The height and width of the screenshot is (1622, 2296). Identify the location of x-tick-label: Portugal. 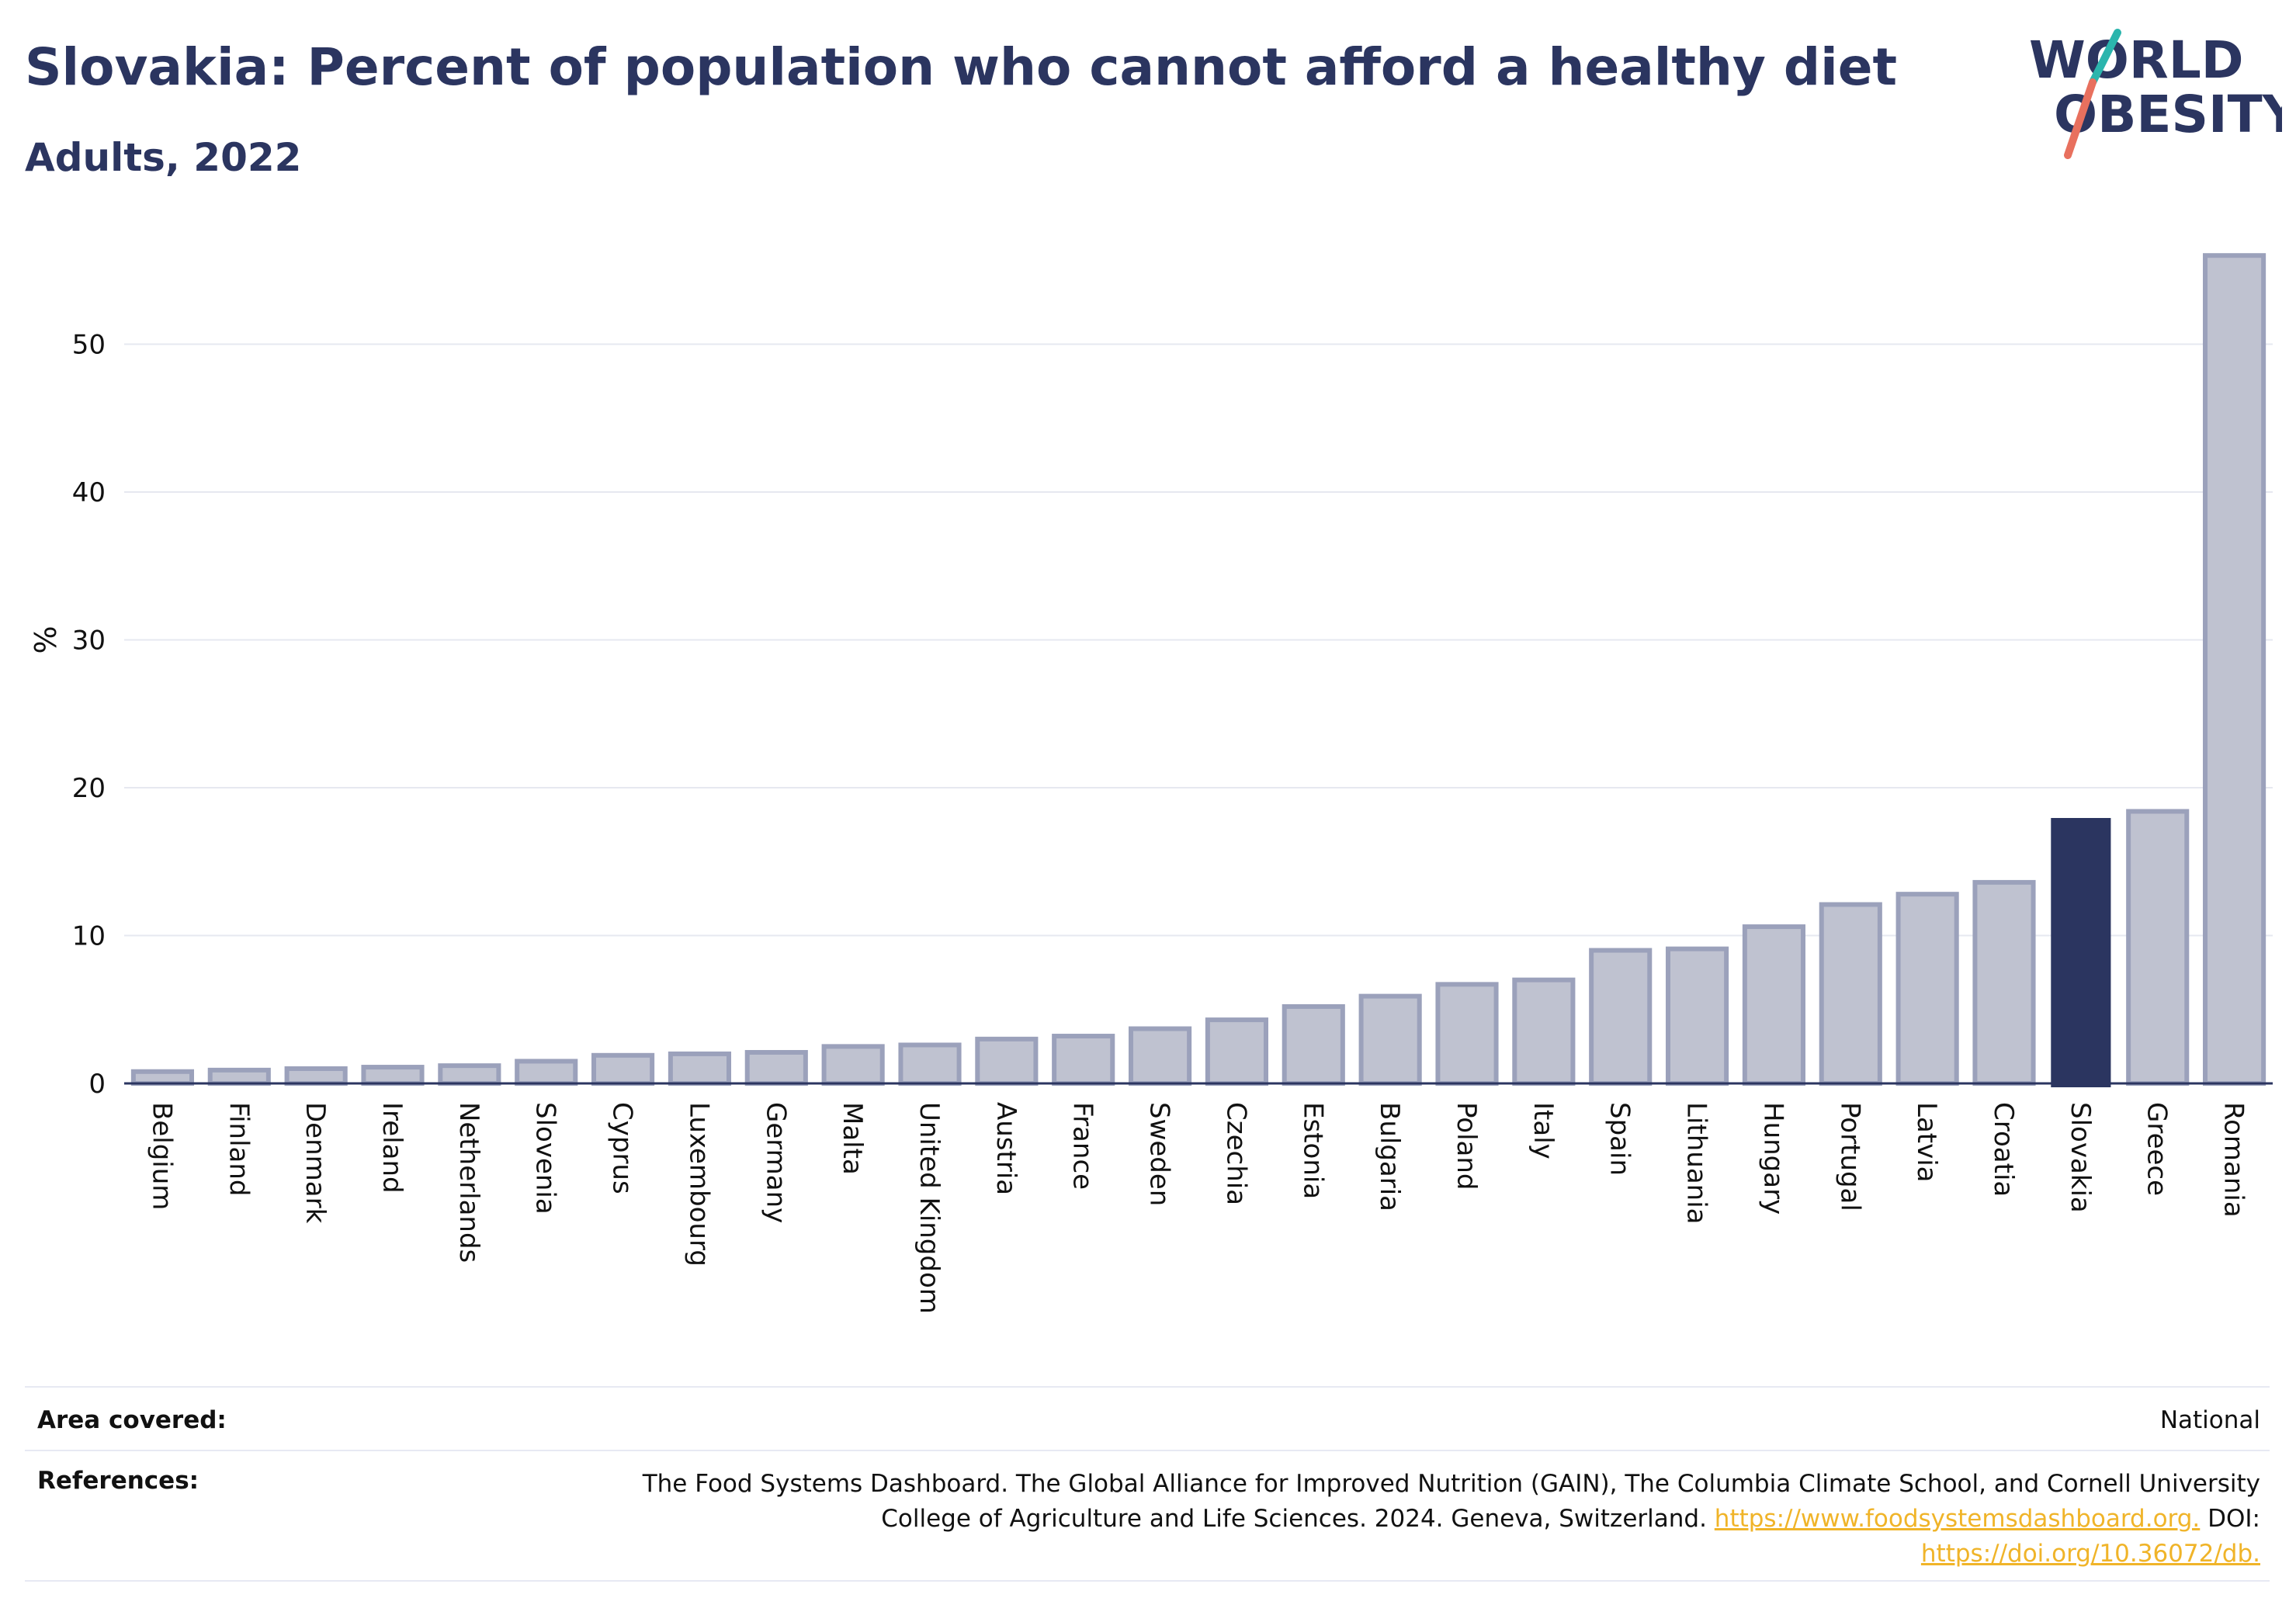
(1849, 1156).